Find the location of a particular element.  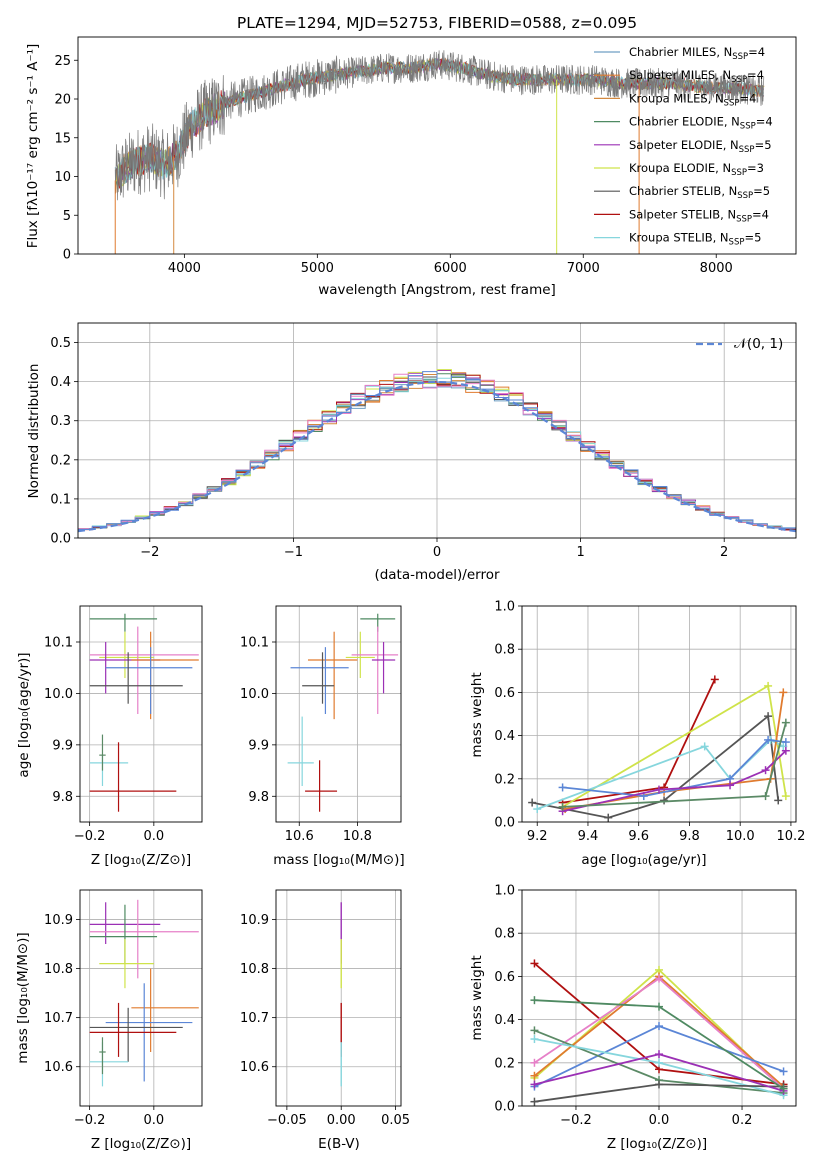

x-tick-label: 4000 is located at coordinates (184, 268).